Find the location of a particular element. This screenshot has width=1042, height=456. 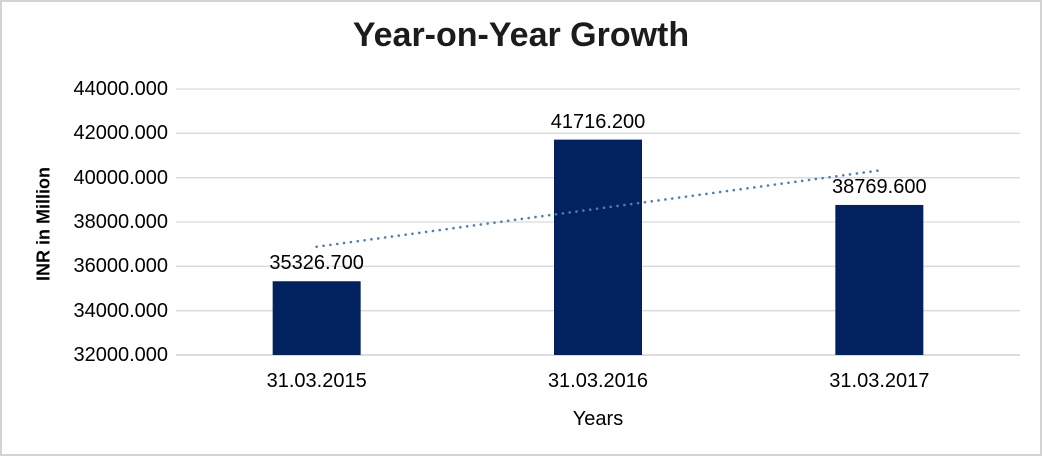

bar-data-label: 38769.600 is located at coordinates (879, 186).